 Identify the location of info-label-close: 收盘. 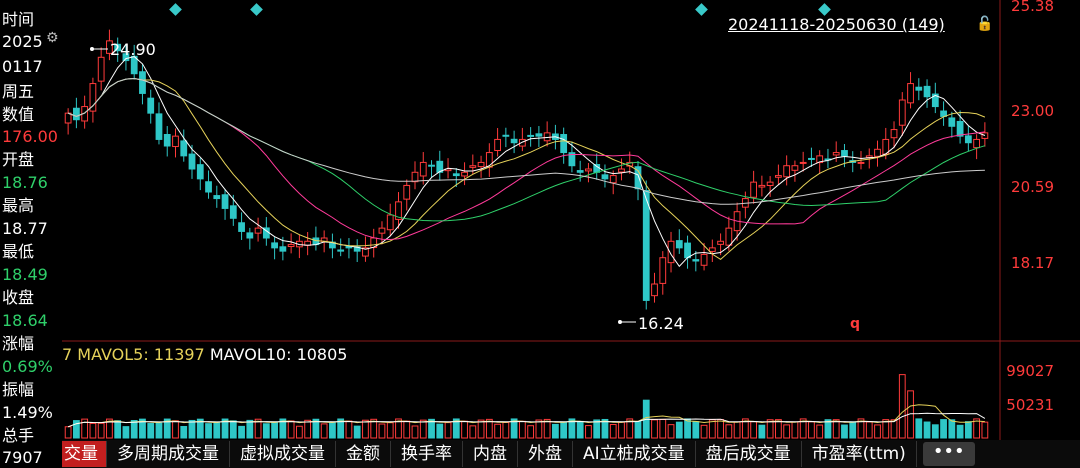
(18, 297).